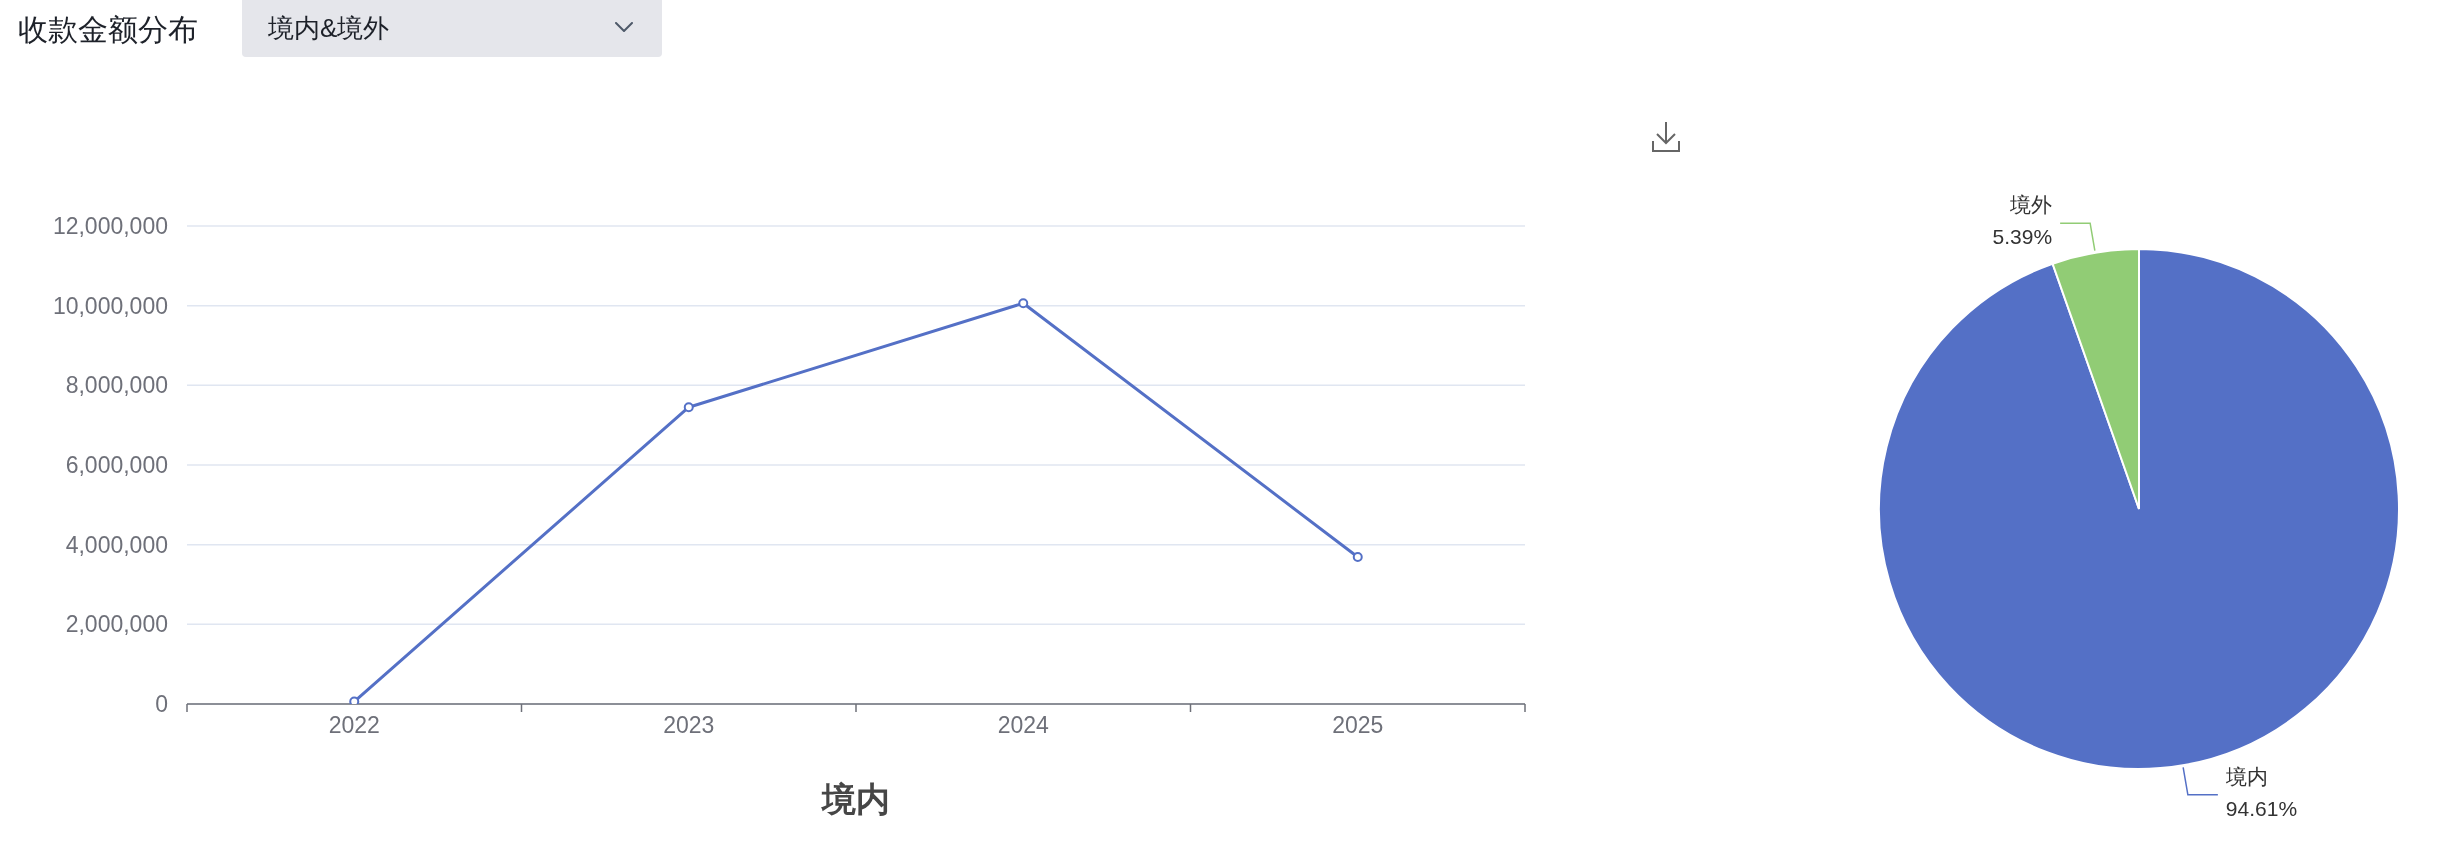 The width and height of the screenshot is (2448, 866). What do you see at coordinates (116, 544) in the screenshot?
I see `y-tick-label: 4,000,000` at bounding box center [116, 544].